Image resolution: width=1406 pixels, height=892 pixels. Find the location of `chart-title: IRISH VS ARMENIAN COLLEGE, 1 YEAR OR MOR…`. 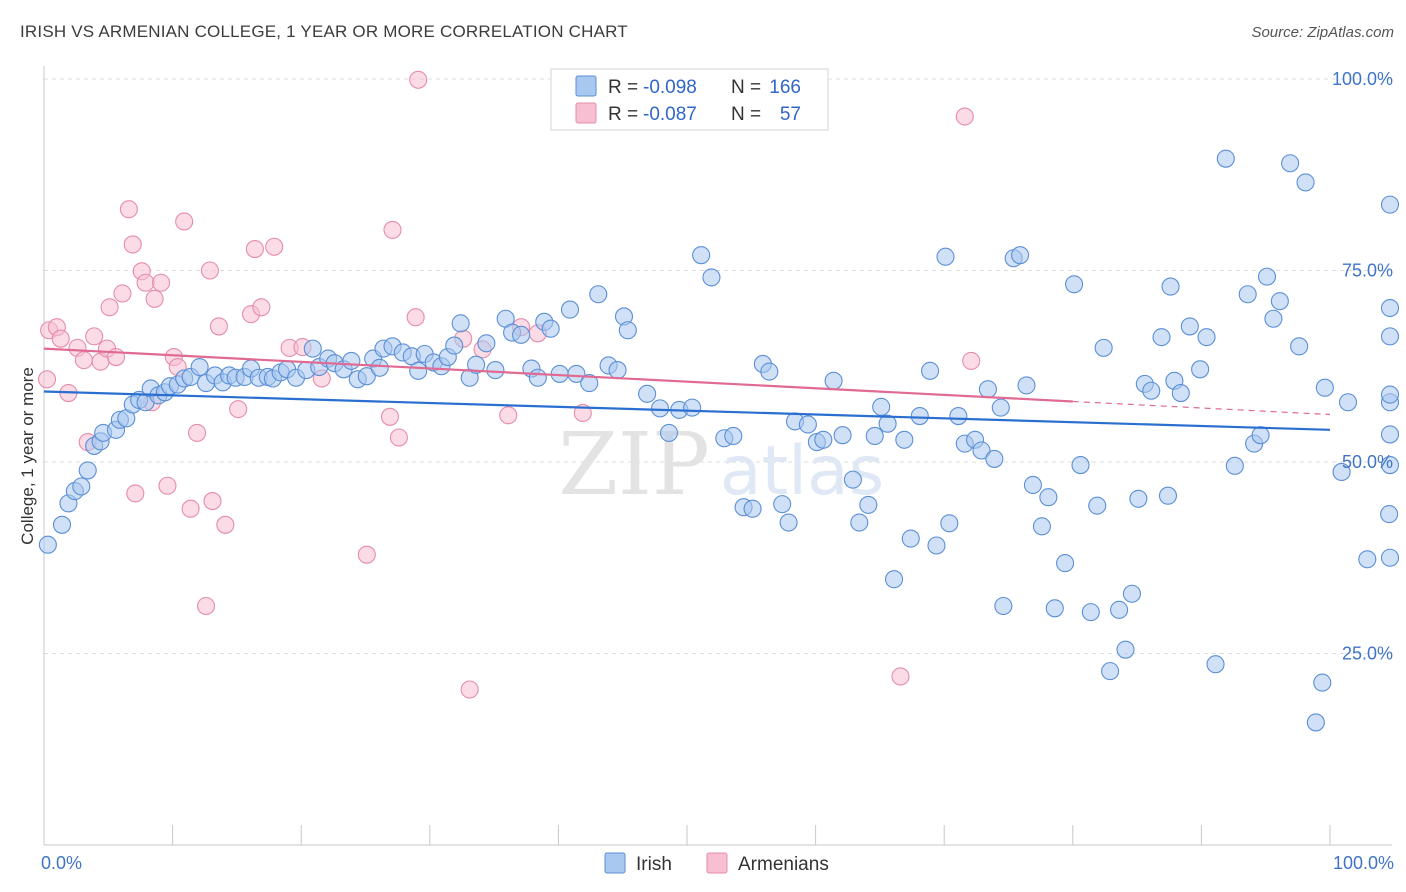

chart-title: IRISH VS ARMENIAN COLLEGE, 1 YEAR OR MOR… is located at coordinates (324, 31).